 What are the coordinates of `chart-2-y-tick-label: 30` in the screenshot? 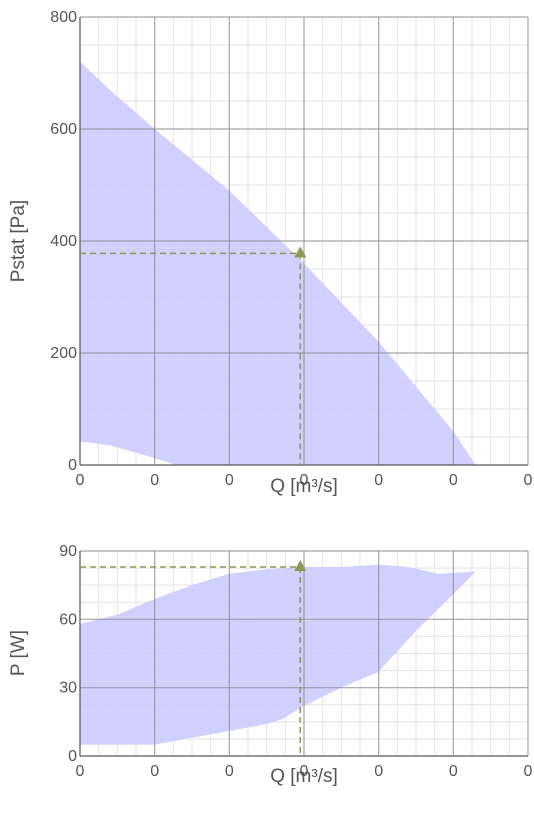 It's located at (68, 688).